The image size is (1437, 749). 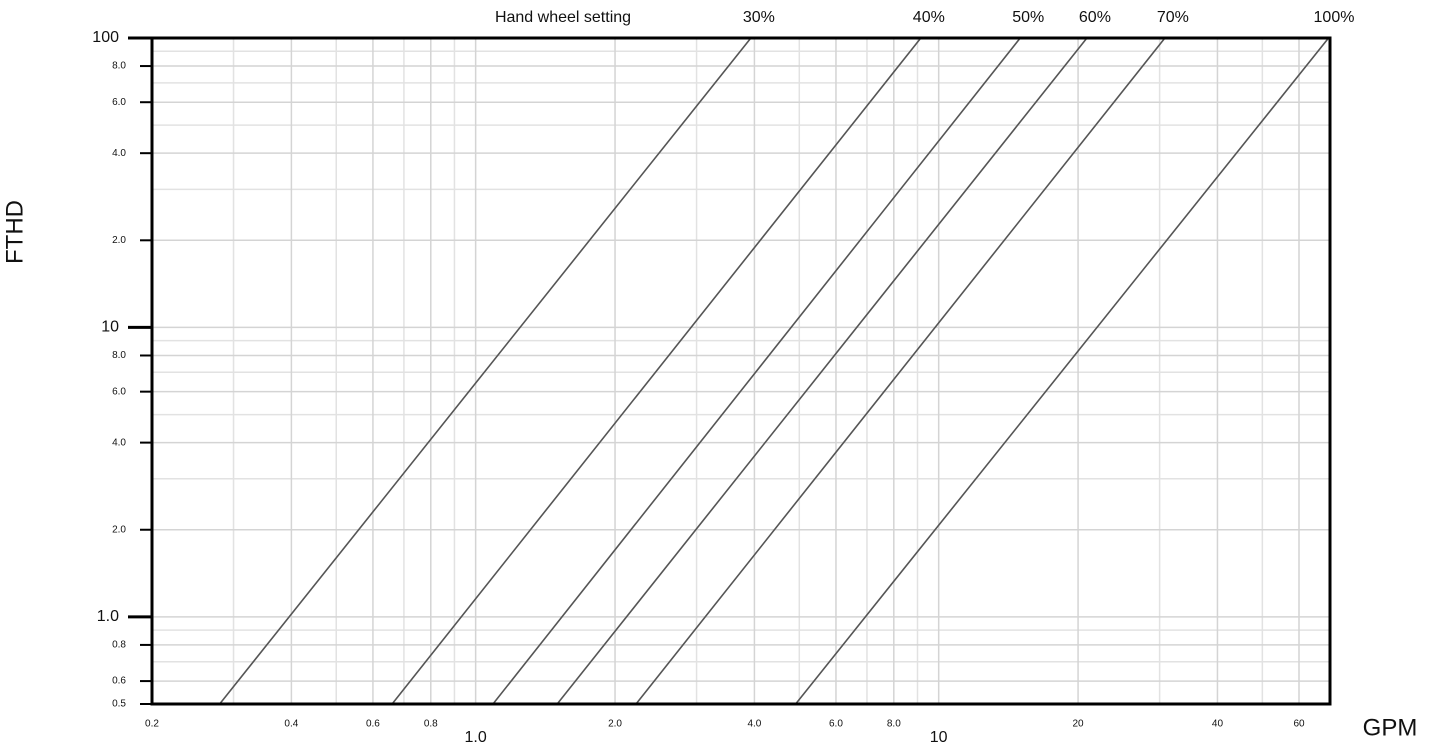 What do you see at coordinates (929, 17) in the screenshot?
I see `series-label: 40%` at bounding box center [929, 17].